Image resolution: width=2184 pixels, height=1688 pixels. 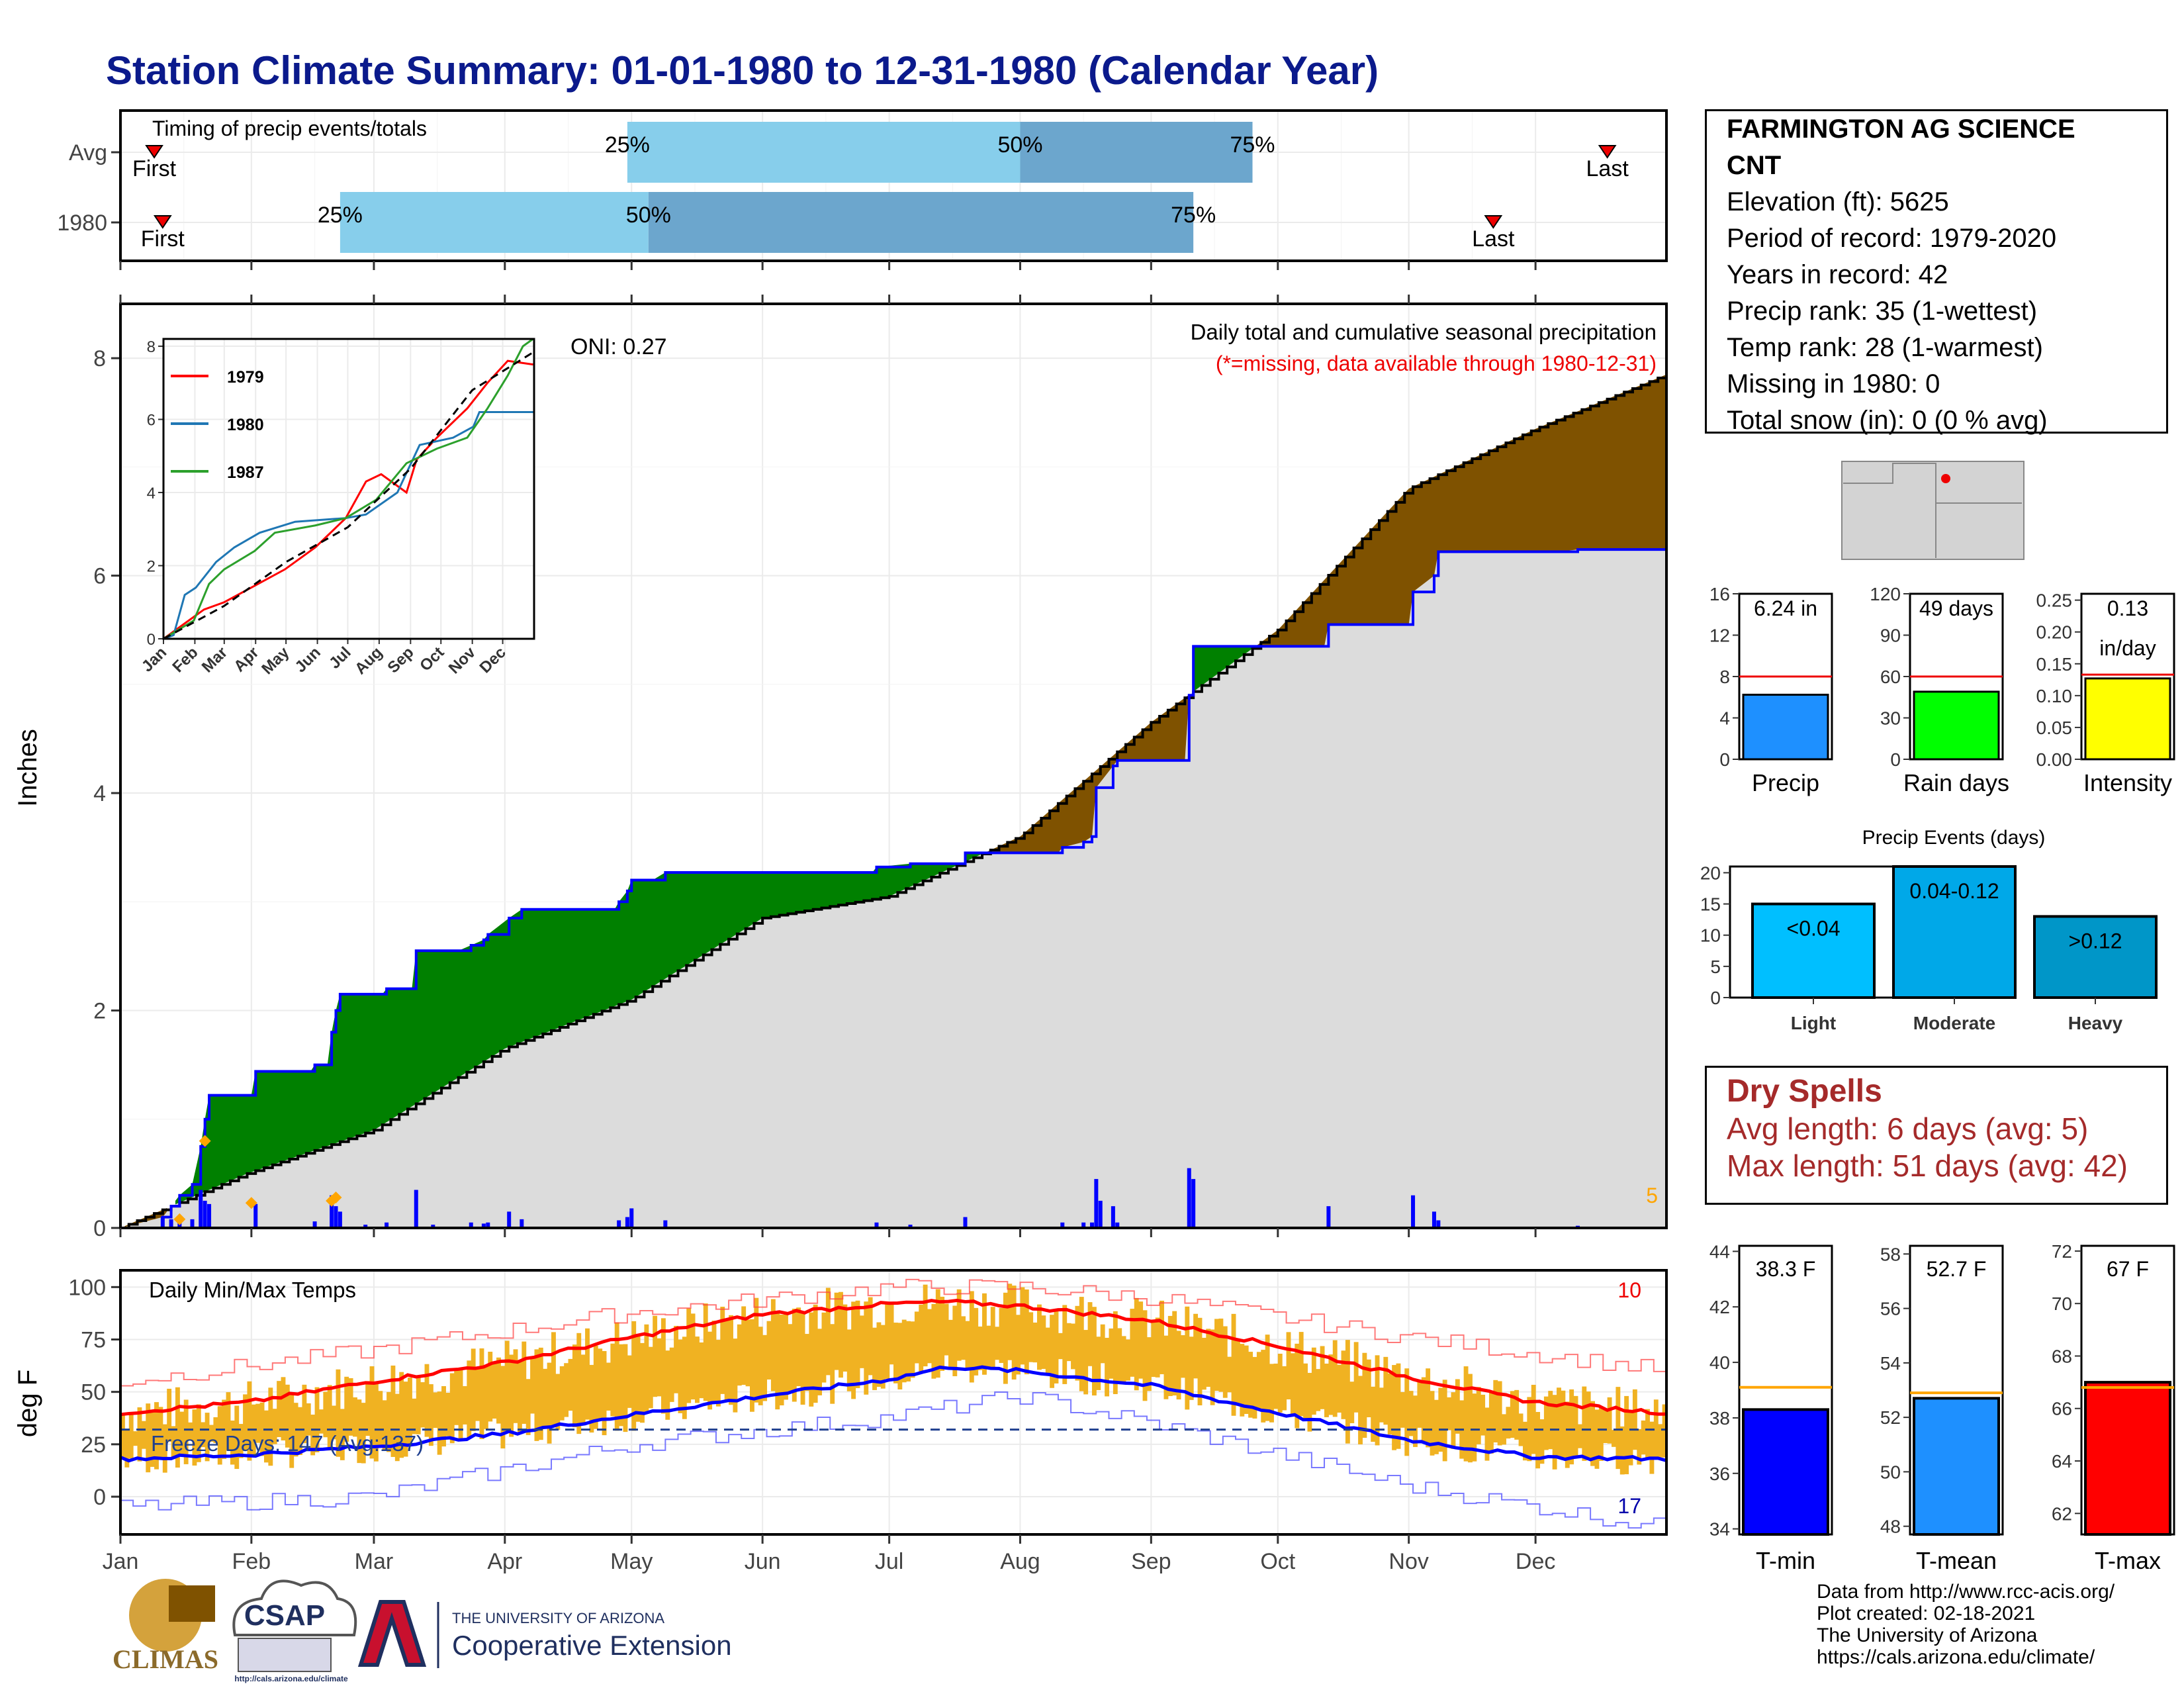 I want to click on precip-above-normal-area, so click(x=566, y=1034).